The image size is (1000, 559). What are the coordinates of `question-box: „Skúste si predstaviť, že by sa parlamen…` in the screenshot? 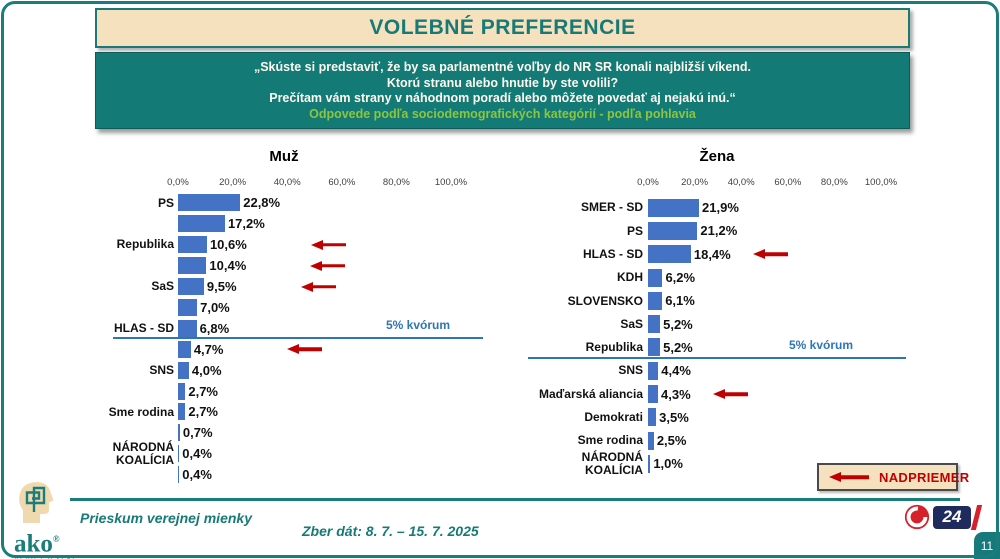 It's located at (502, 90).